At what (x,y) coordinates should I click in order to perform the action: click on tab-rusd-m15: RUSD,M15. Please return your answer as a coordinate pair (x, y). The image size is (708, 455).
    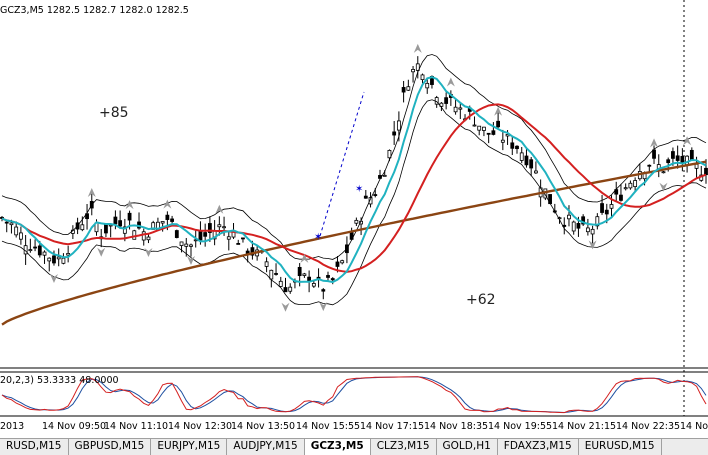
    Looking at the image, I should click on (34, 447).